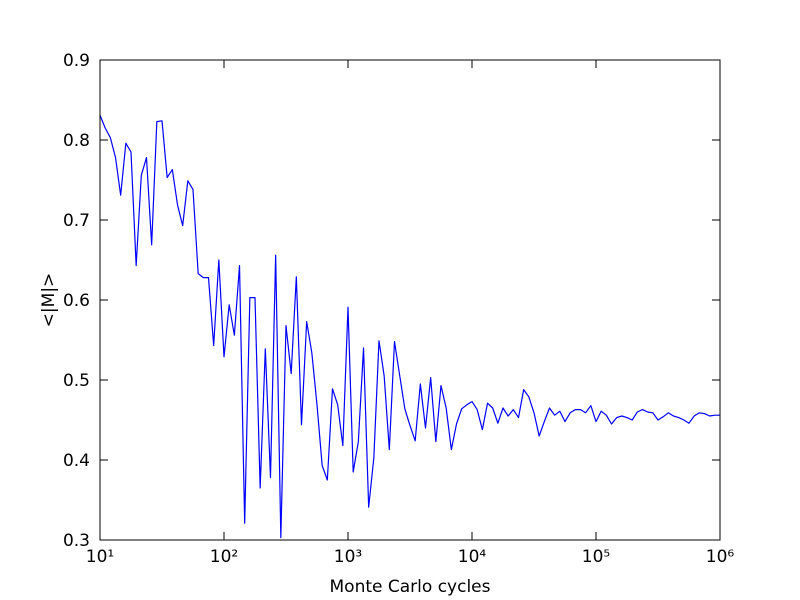  Describe the element at coordinates (76, 301) in the screenshot. I see `y-tick-label: 0.6` at that location.